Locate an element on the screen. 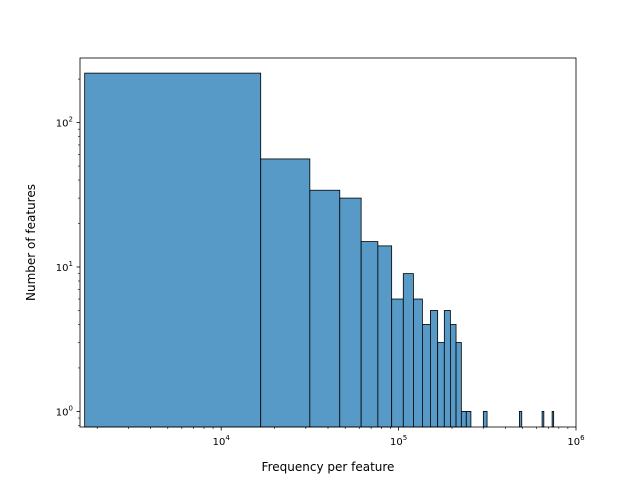 The height and width of the screenshot is (480, 640). x-tick-label: 10⁶ is located at coordinates (576, 441).